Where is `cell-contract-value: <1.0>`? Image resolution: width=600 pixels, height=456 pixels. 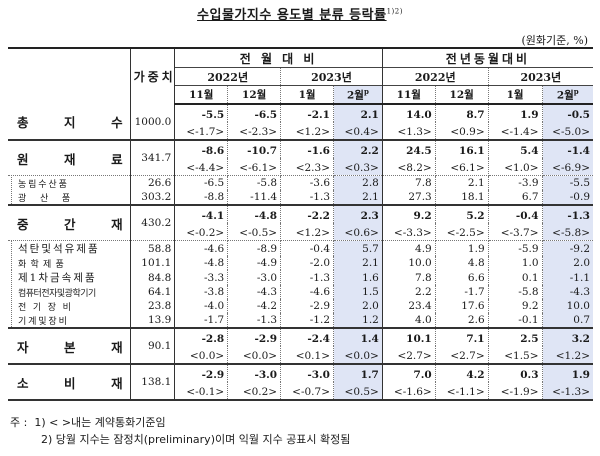 cell-contract-value: <1.0> is located at coordinates (515, 167).